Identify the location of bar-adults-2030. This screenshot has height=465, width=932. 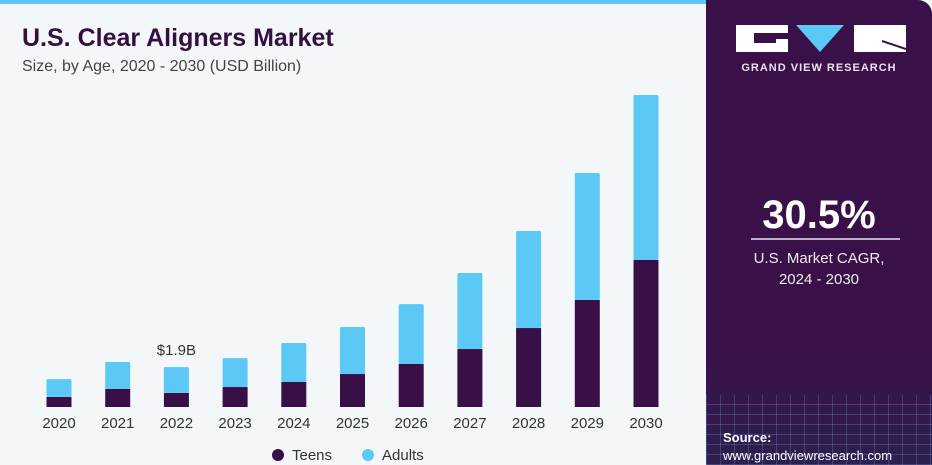
(646, 177).